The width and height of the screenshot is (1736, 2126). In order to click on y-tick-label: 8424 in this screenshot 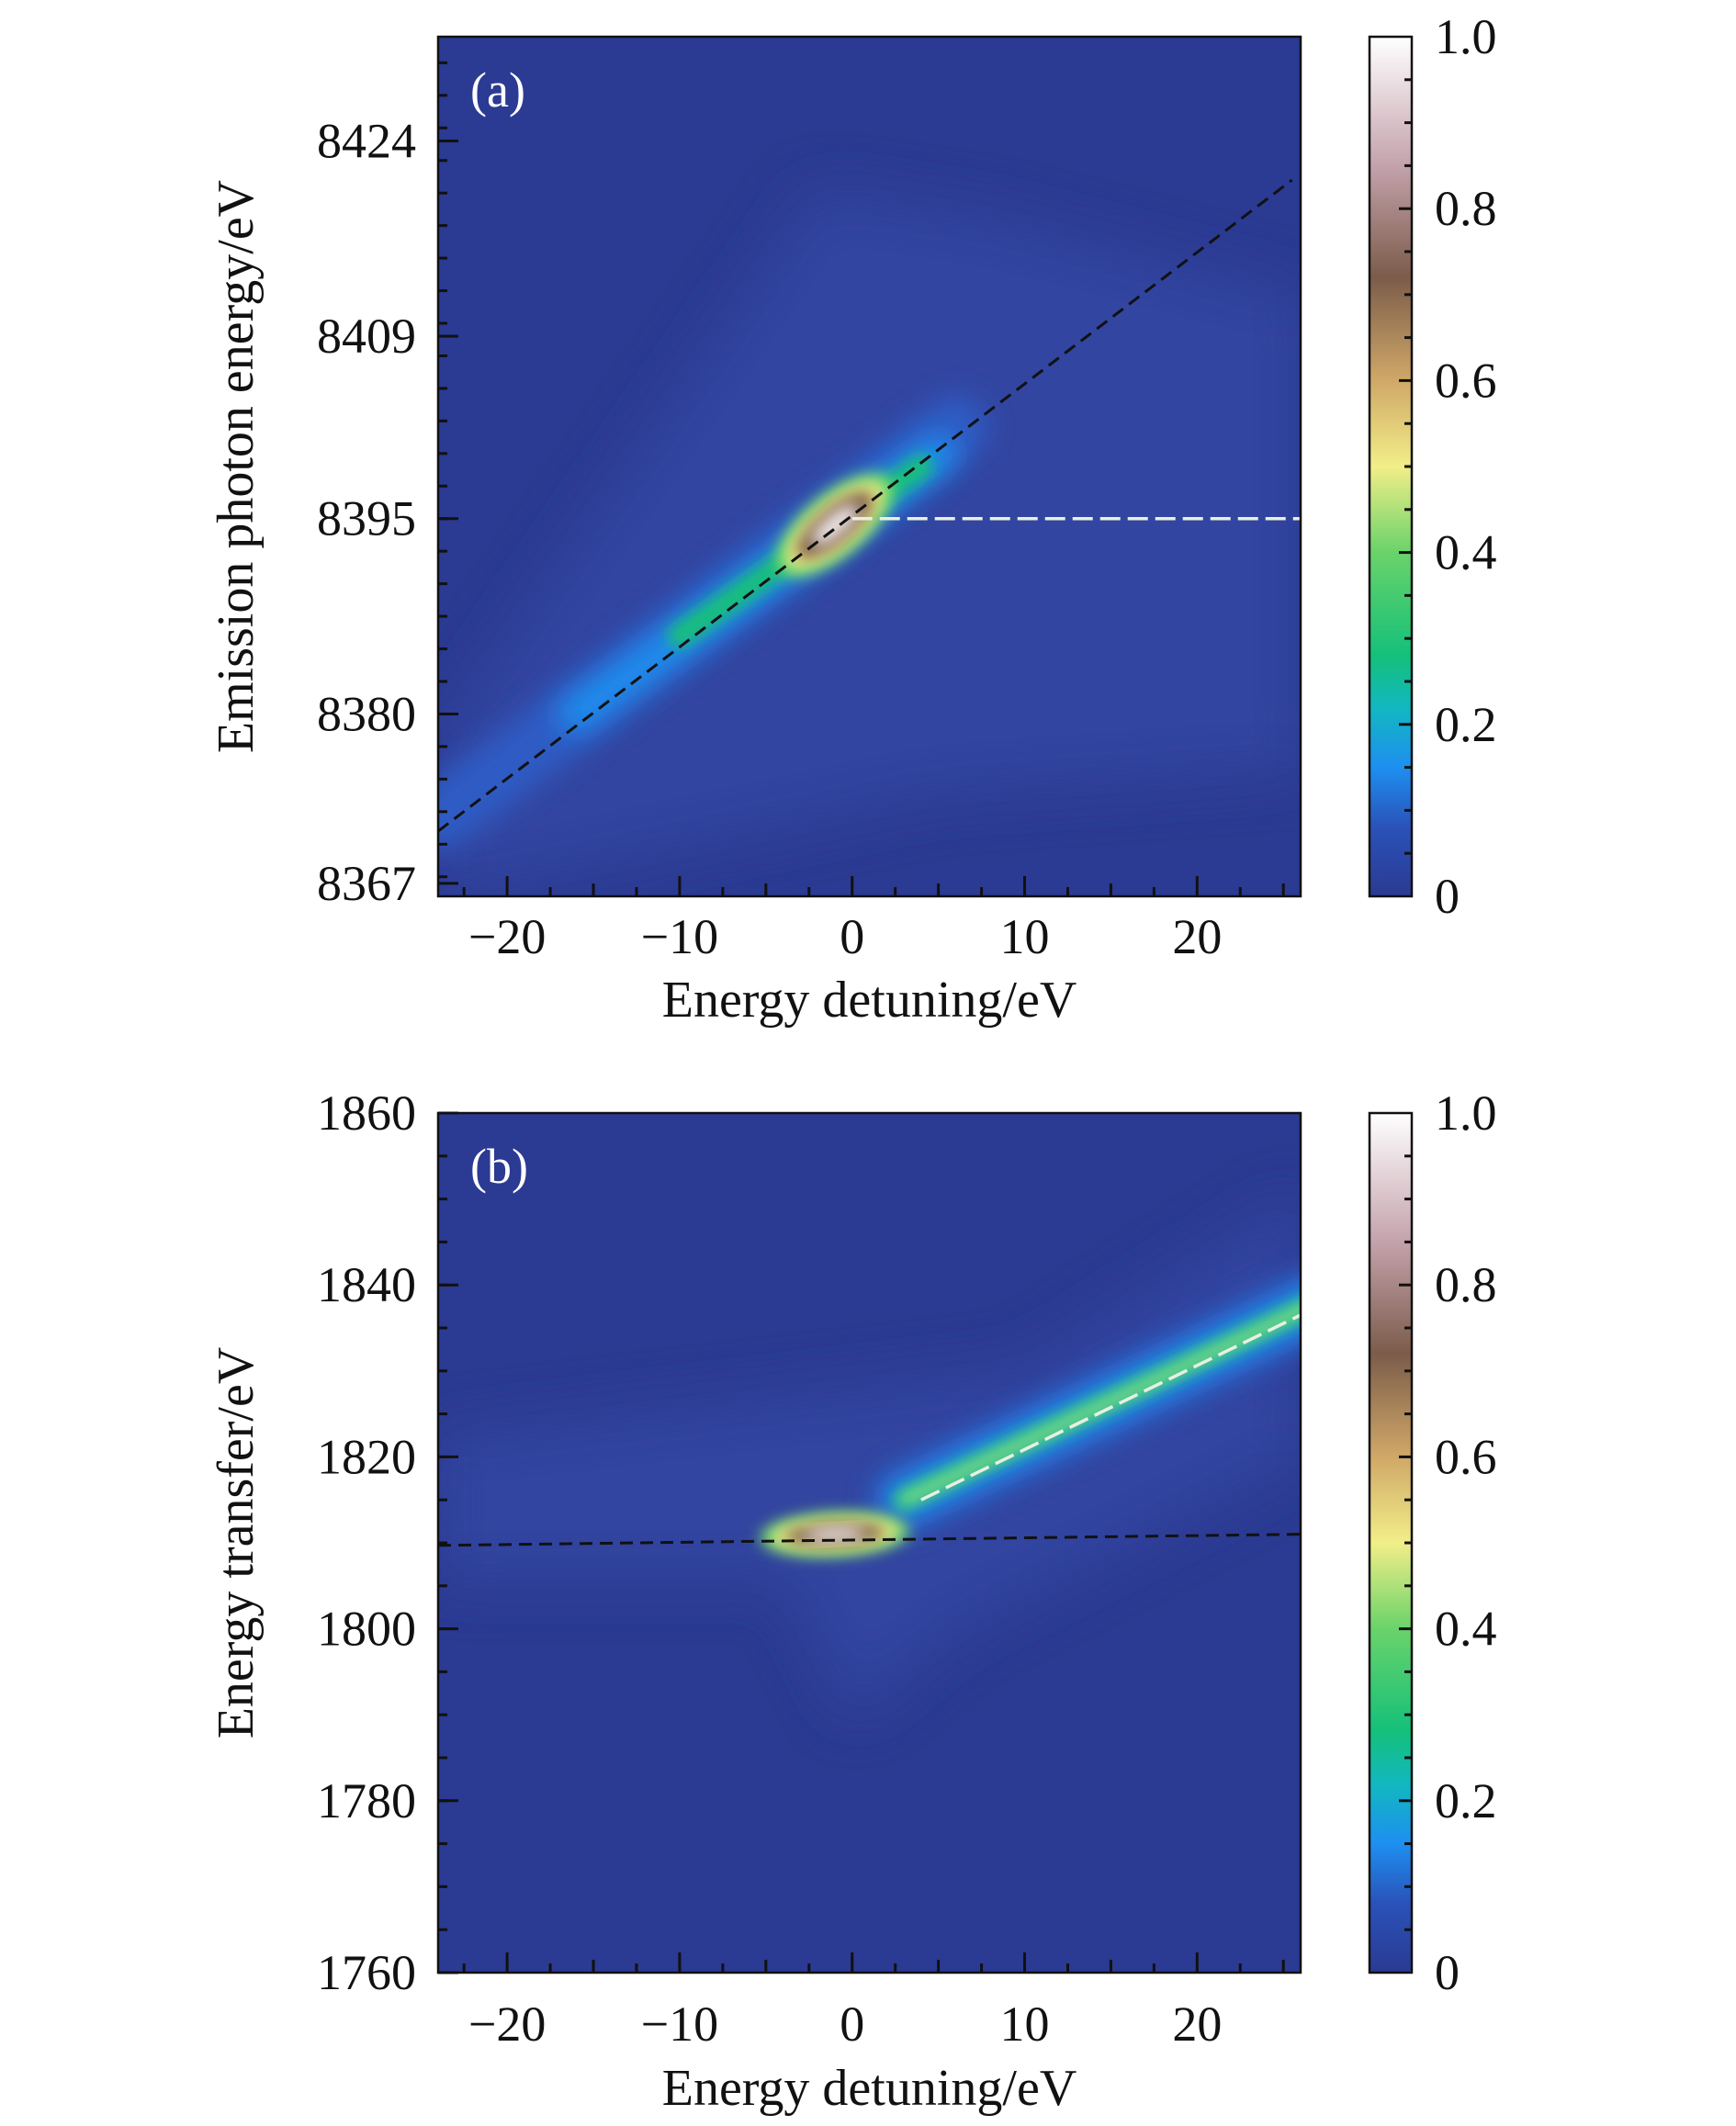, I will do `click(366, 140)`.